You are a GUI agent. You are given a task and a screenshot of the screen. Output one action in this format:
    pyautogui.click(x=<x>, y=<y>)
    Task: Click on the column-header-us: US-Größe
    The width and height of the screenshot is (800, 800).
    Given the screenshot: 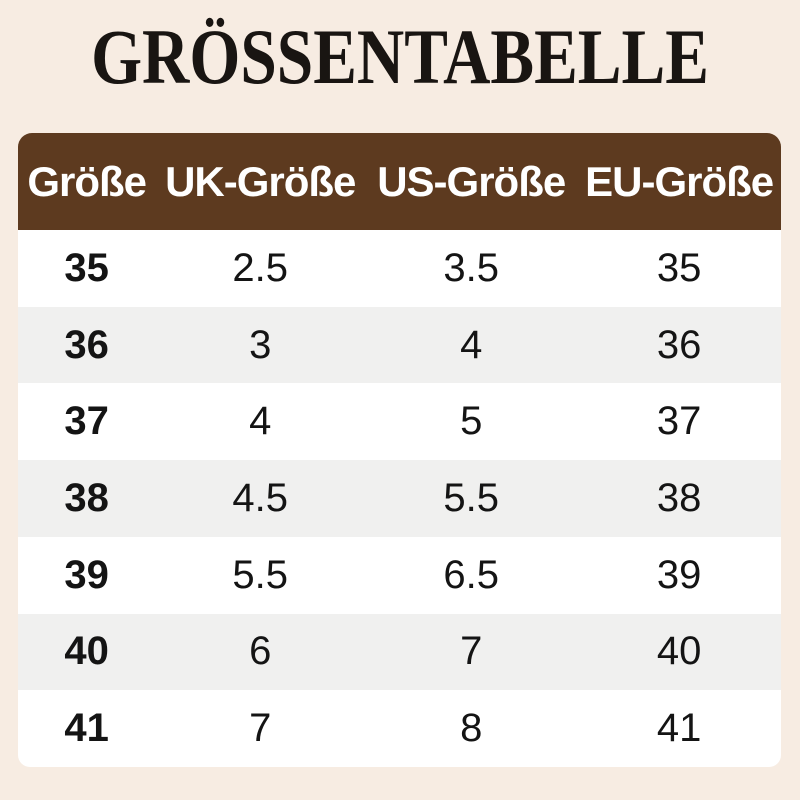 What is the action you would take?
    pyautogui.click(x=471, y=181)
    